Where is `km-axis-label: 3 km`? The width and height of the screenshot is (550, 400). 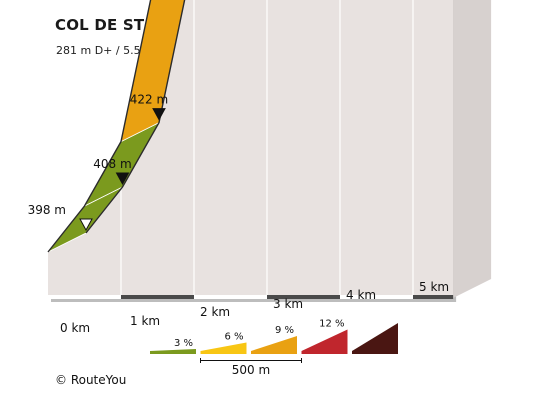
km-axis-label: 3 km is located at coordinates (288, 304).